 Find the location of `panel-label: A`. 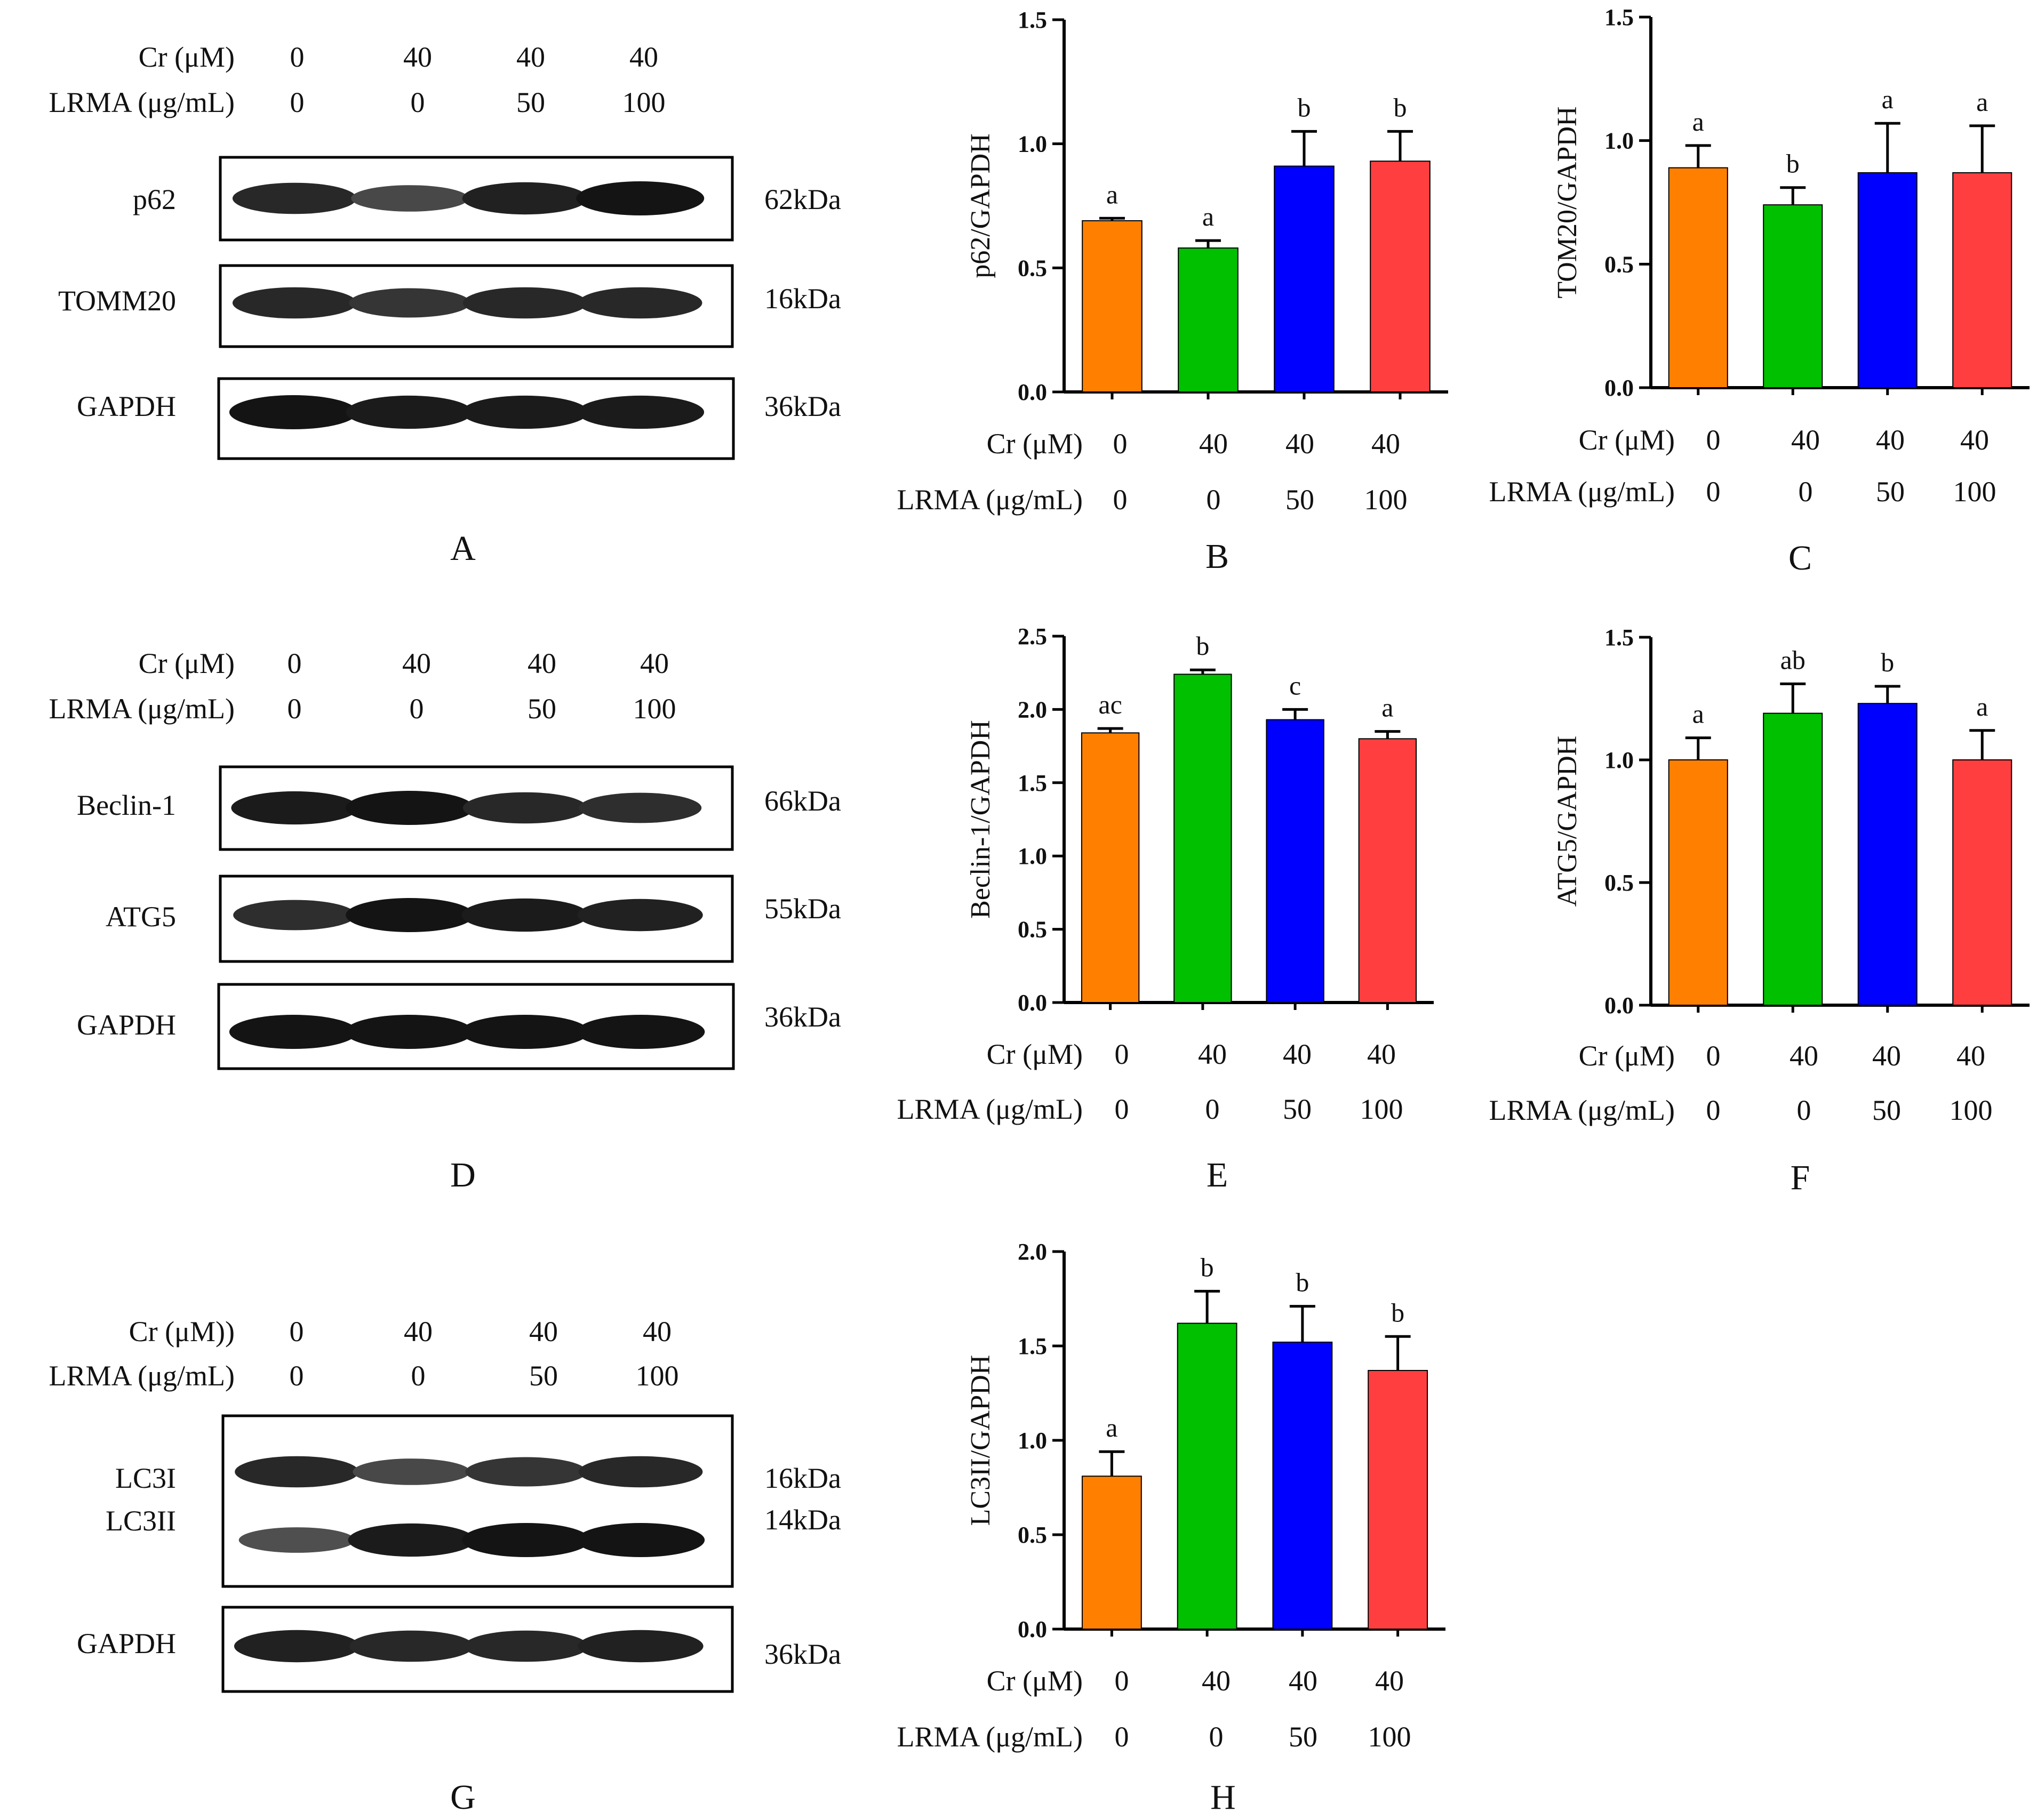

panel-label: A is located at coordinates (463, 548).